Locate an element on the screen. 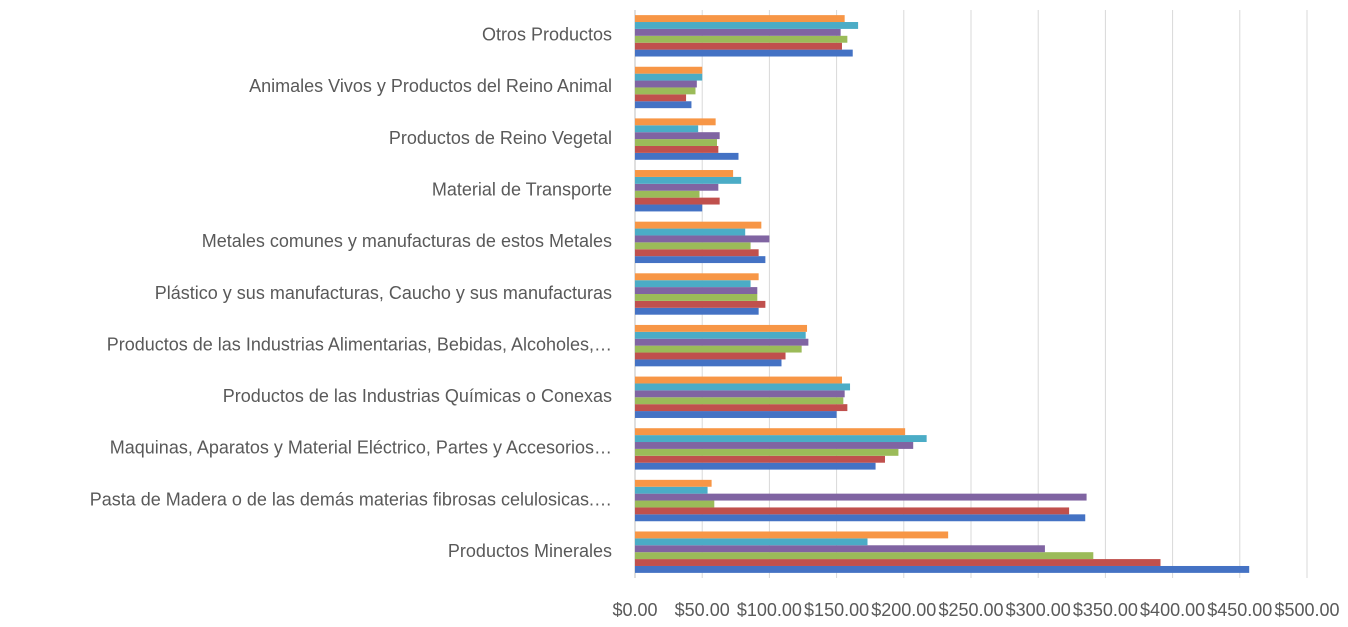  x-tick-label: $150.00 is located at coordinates (836, 610).